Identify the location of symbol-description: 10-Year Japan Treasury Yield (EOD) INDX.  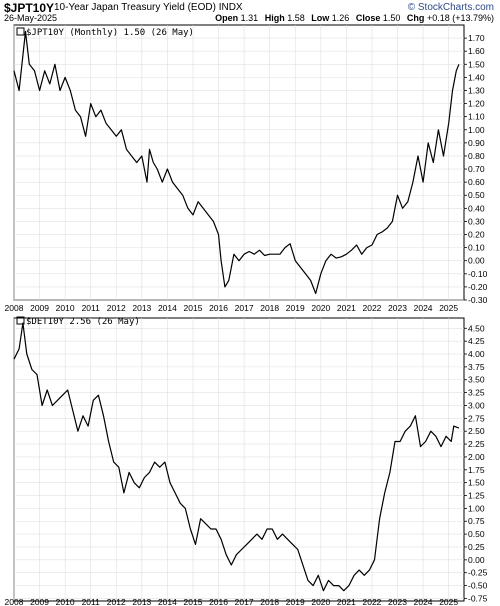
(148, 7).